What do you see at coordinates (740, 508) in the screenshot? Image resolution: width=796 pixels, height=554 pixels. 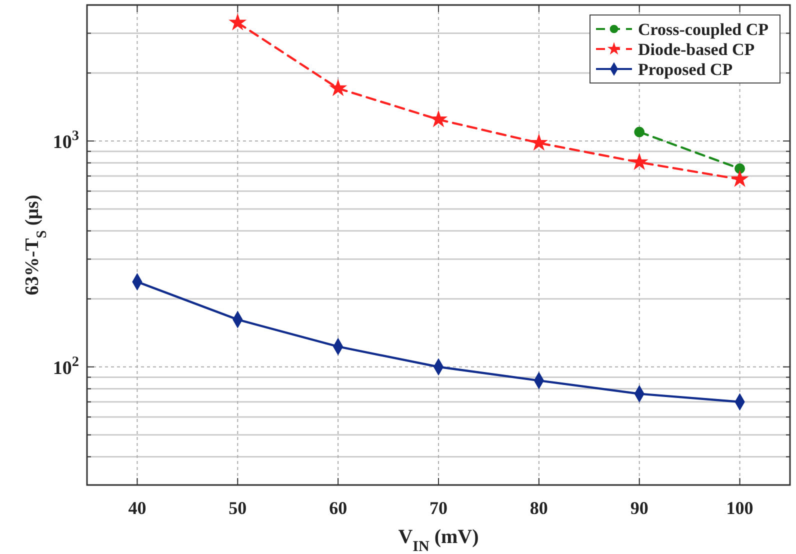 I see `x-tick-label: 100` at bounding box center [740, 508].